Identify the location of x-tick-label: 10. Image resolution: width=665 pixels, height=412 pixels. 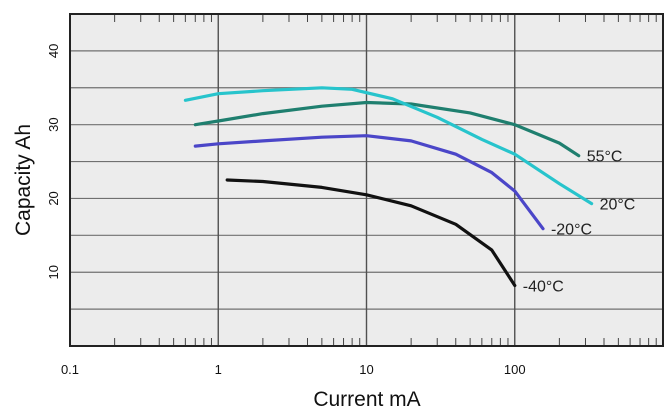
(366, 369).